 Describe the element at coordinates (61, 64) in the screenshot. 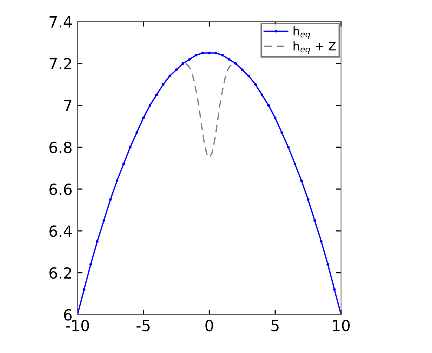

I see `y-tick-label: 7.2` at that location.